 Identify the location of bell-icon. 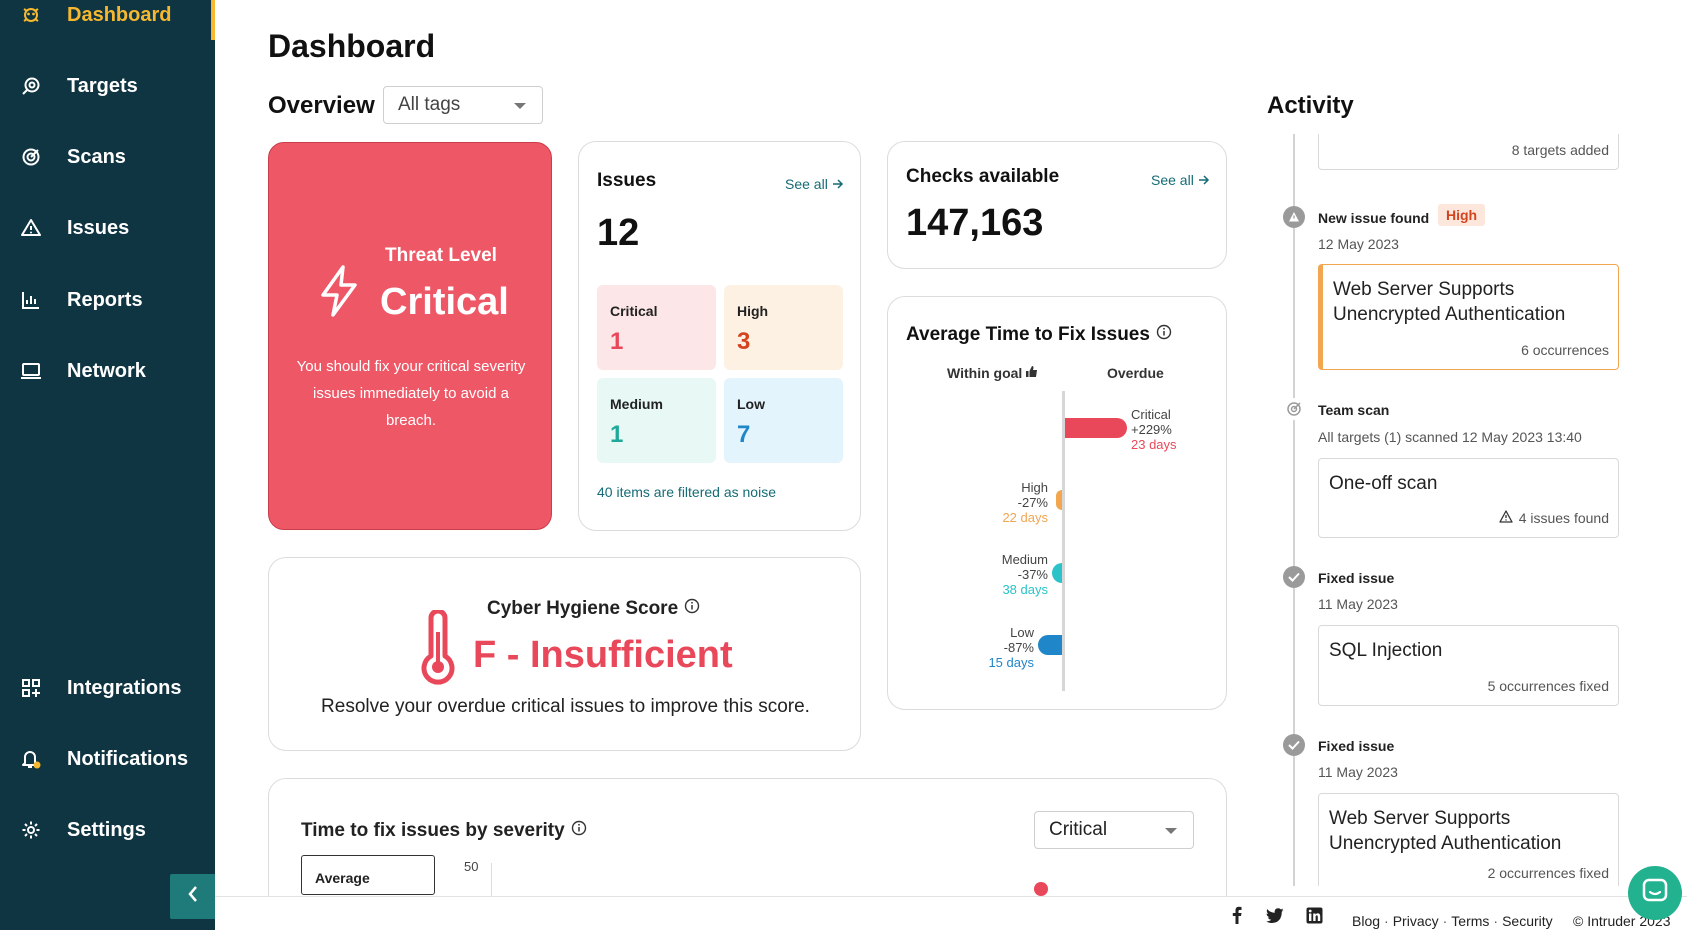
(31, 759).